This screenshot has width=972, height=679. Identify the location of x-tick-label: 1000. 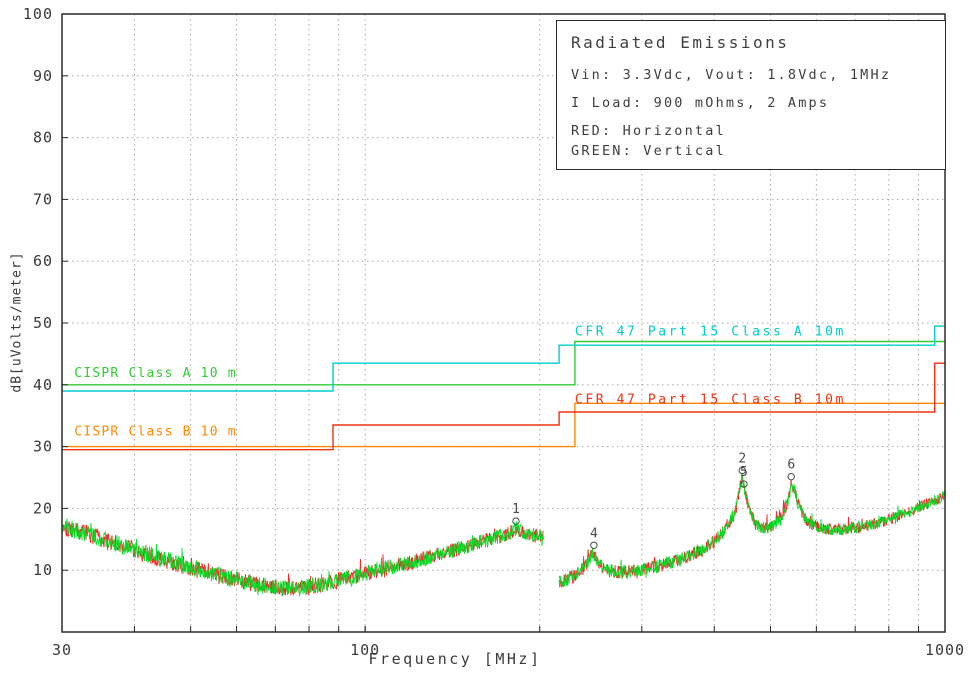
(945, 650).